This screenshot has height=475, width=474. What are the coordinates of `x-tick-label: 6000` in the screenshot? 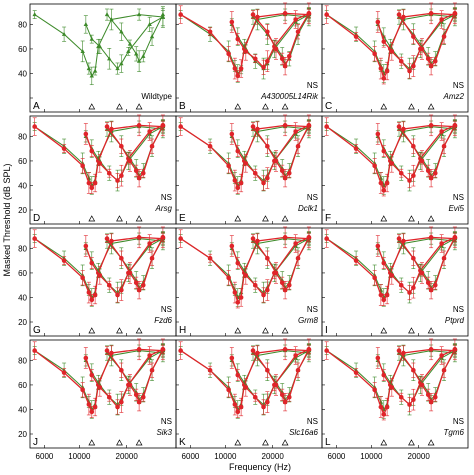 It's located at (337, 456).